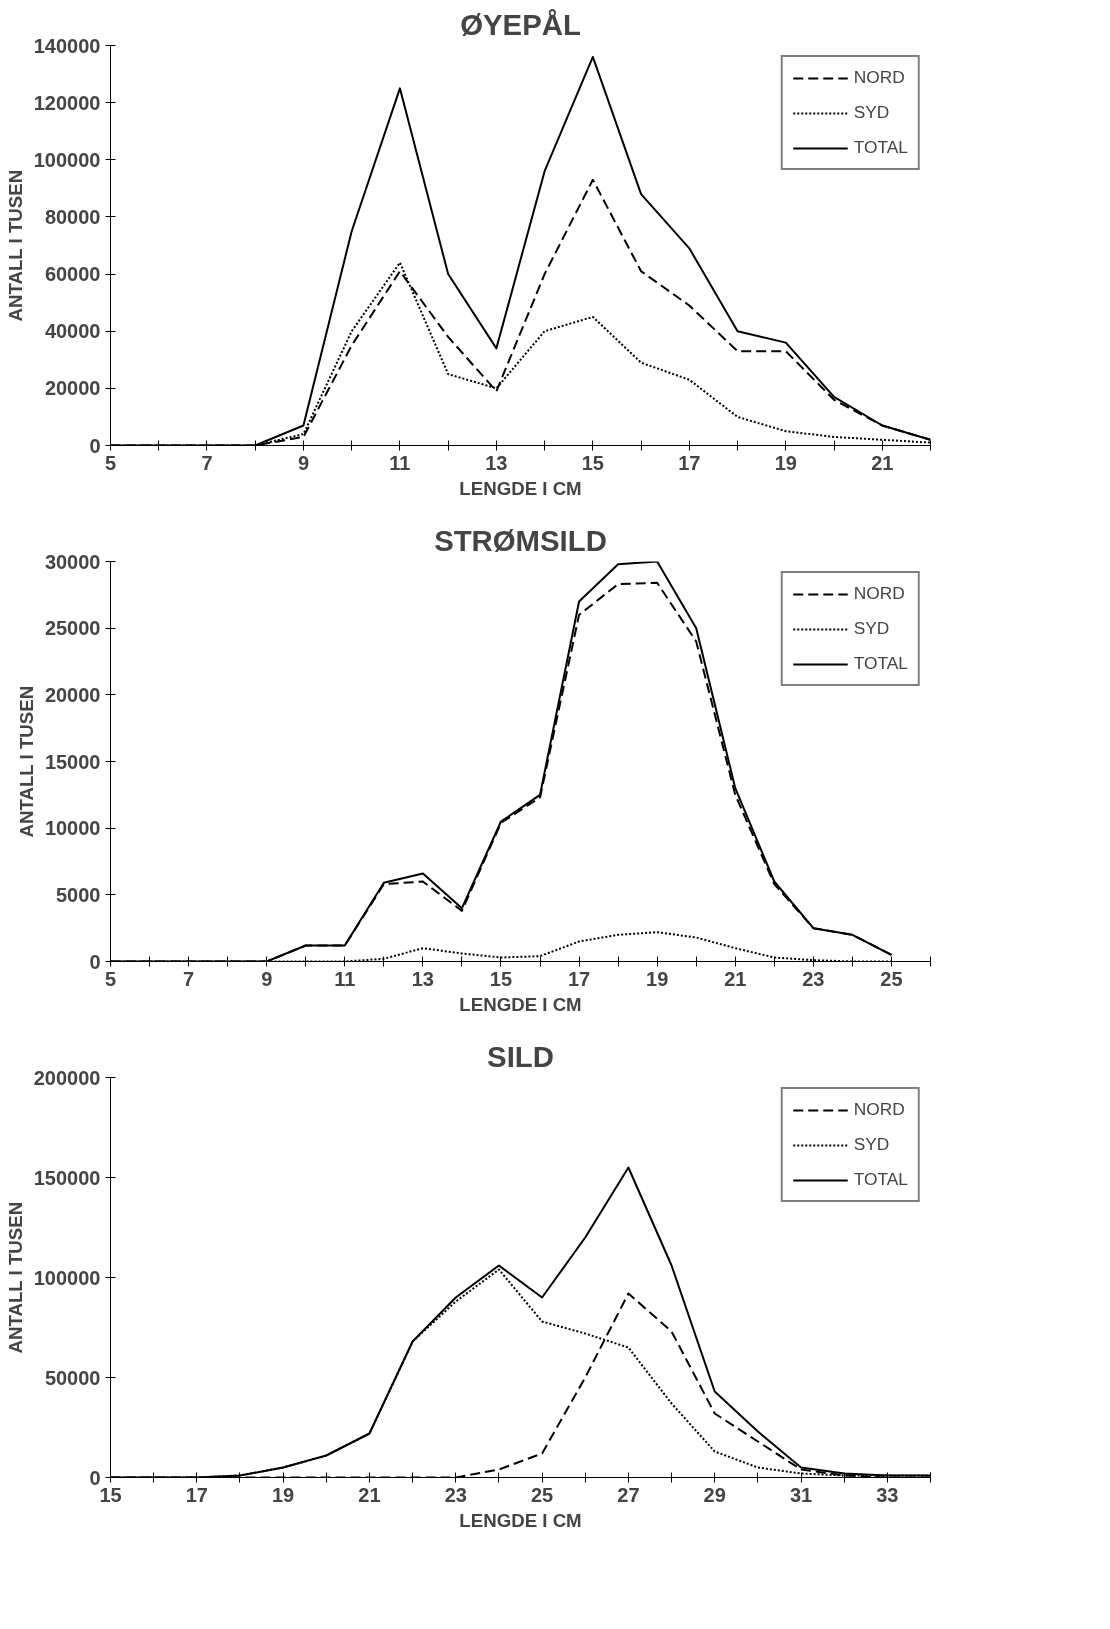 The width and height of the screenshot is (1110, 1629). What do you see at coordinates (520, 540) in the screenshot?
I see `chart-title: STRØMSILD` at bounding box center [520, 540].